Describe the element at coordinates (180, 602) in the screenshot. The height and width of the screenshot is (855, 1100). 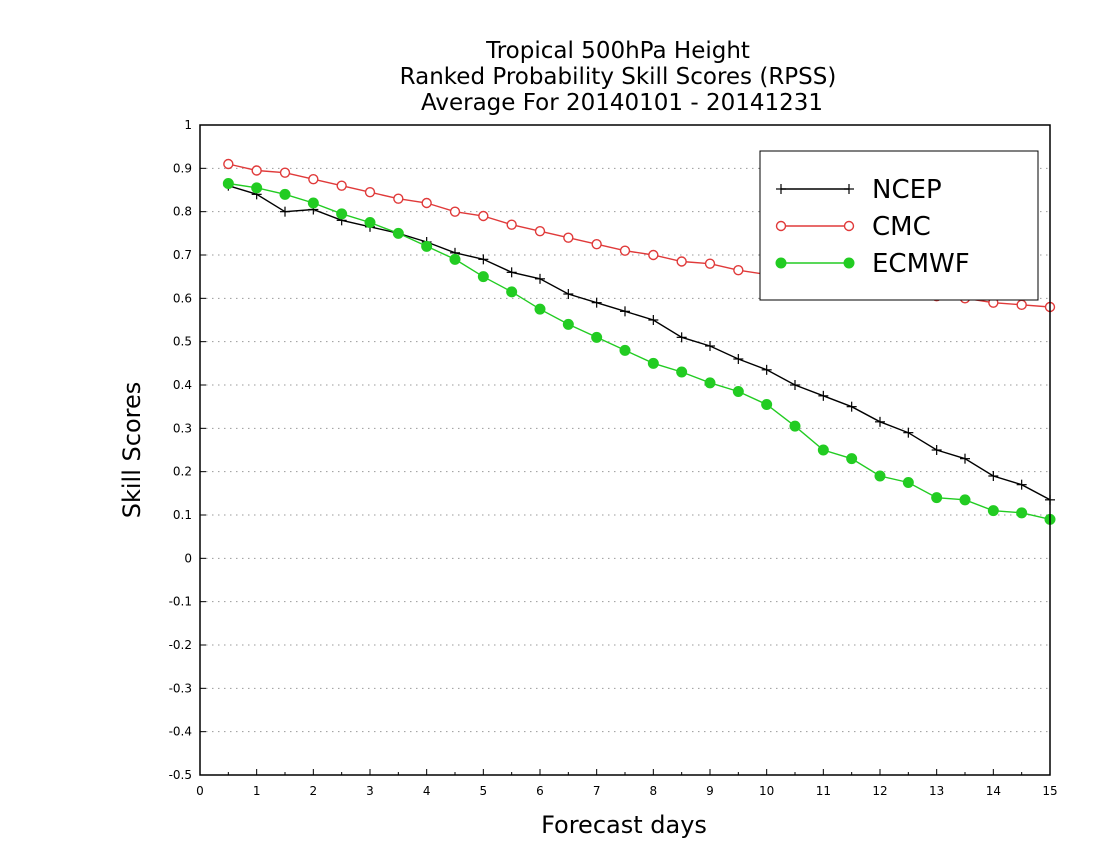
I see `y-tick-label: -0.1` at that location.